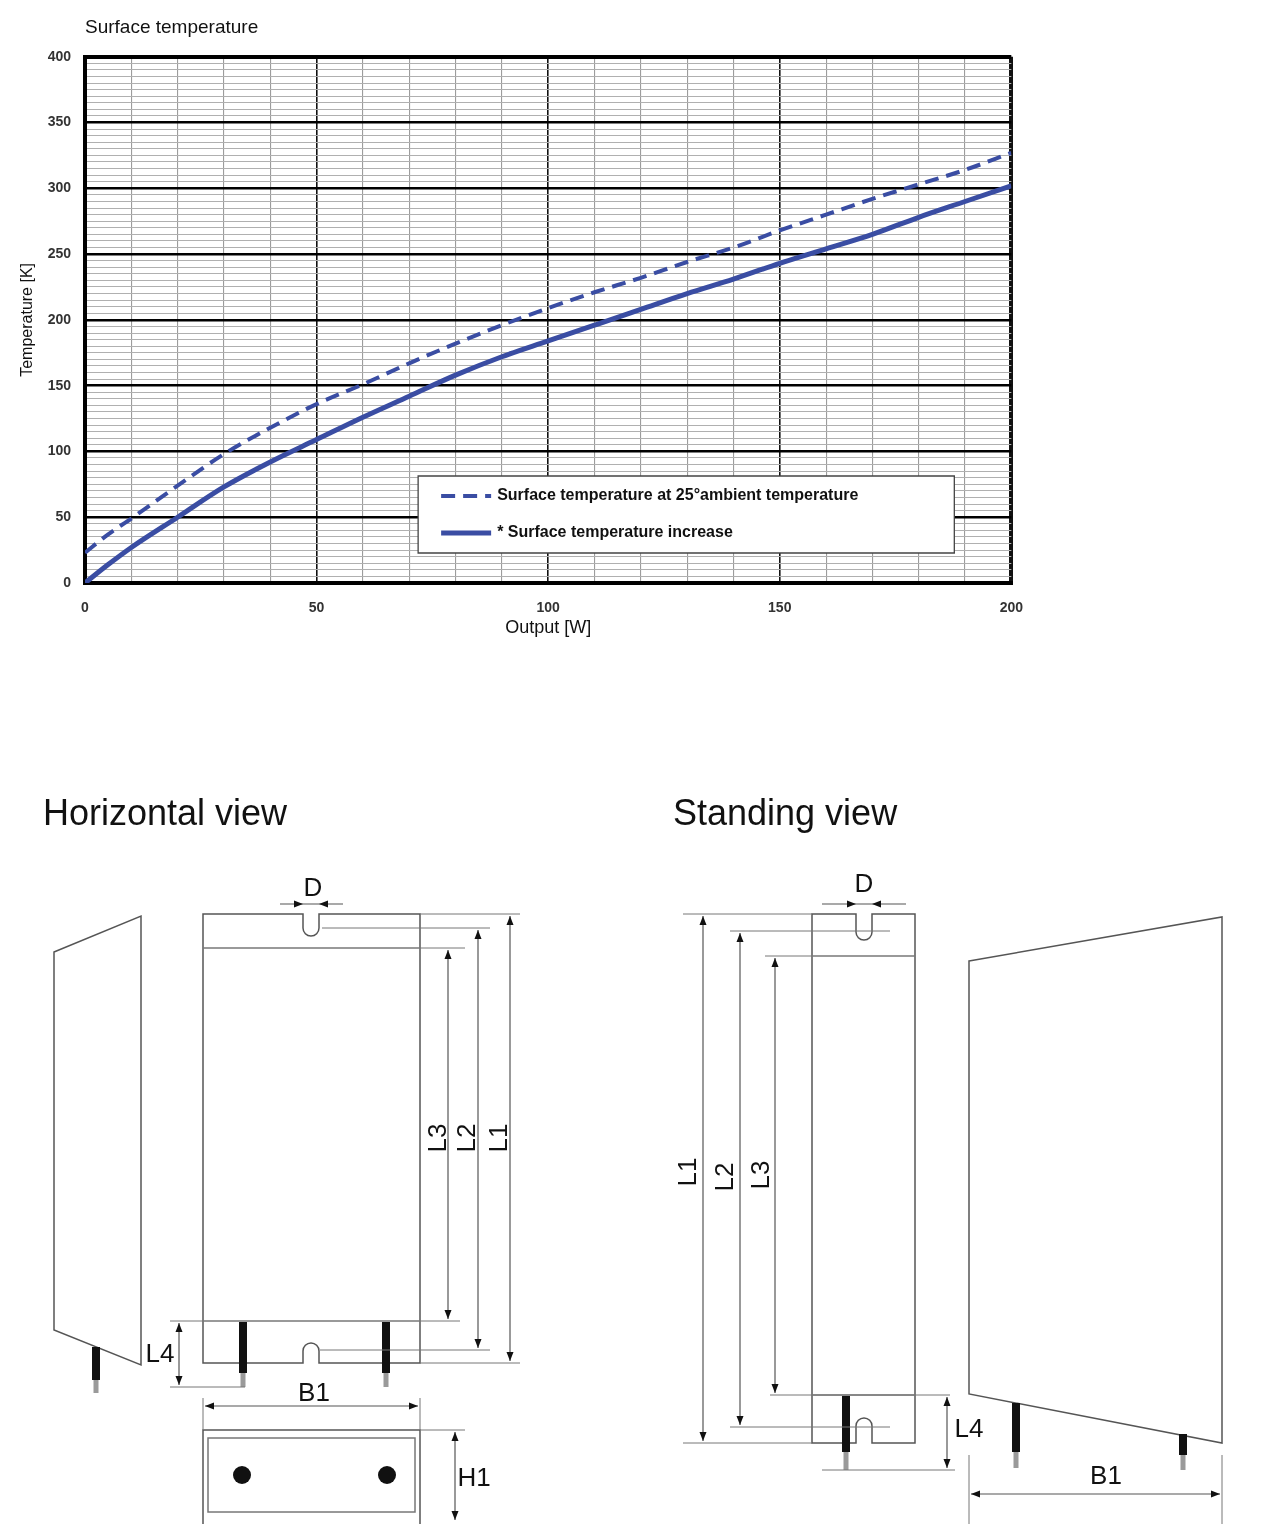 Image resolution: width=1278 pixels, height=1524 pixels. Describe the element at coordinates (316, 607) in the screenshot. I see `x-tick-label: 50` at that location.